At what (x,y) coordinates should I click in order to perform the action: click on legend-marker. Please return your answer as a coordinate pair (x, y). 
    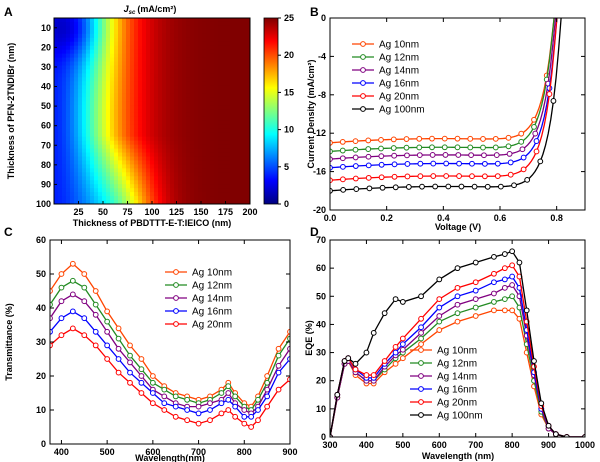
    Looking at the image, I should click on (421, 363).